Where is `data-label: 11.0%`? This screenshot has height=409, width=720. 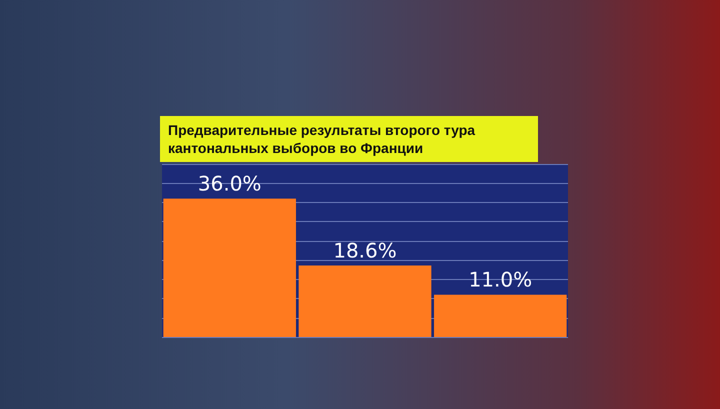
data-label: 11.0% is located at coordinates (500, 280).